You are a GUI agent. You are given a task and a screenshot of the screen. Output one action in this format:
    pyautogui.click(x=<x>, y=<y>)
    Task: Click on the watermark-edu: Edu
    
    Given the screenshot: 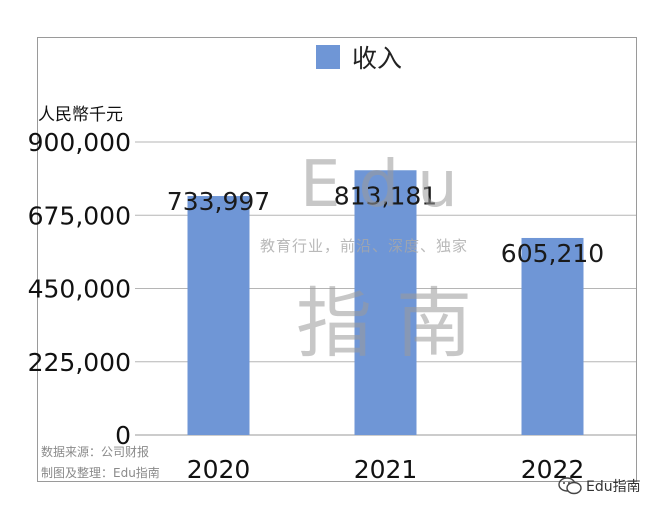 What is the action you would take?
    pyautogui.click(x=388, y=185)
    